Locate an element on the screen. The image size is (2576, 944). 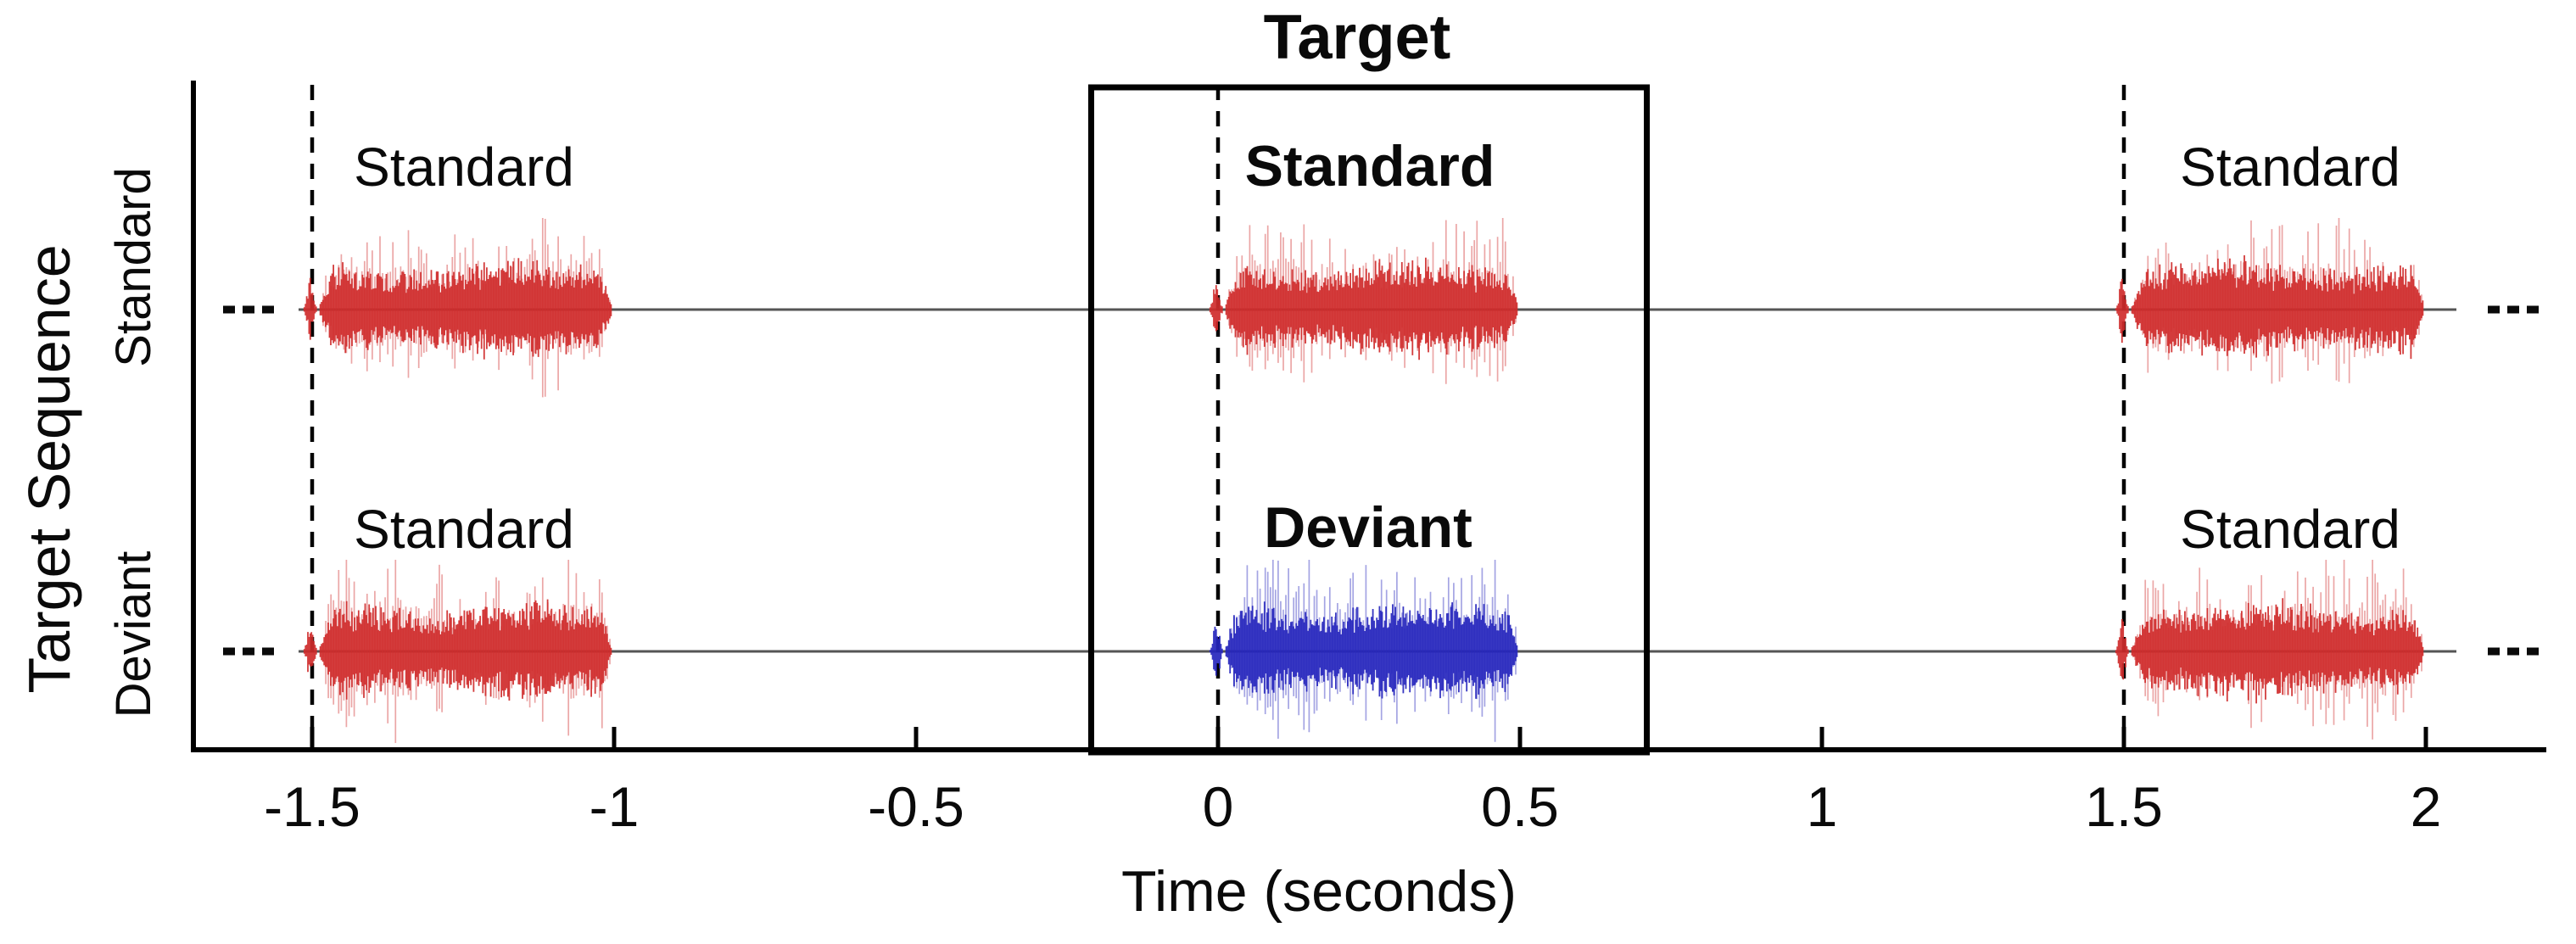
x-tick-label: 1 is located at coordinates (1822, 807).